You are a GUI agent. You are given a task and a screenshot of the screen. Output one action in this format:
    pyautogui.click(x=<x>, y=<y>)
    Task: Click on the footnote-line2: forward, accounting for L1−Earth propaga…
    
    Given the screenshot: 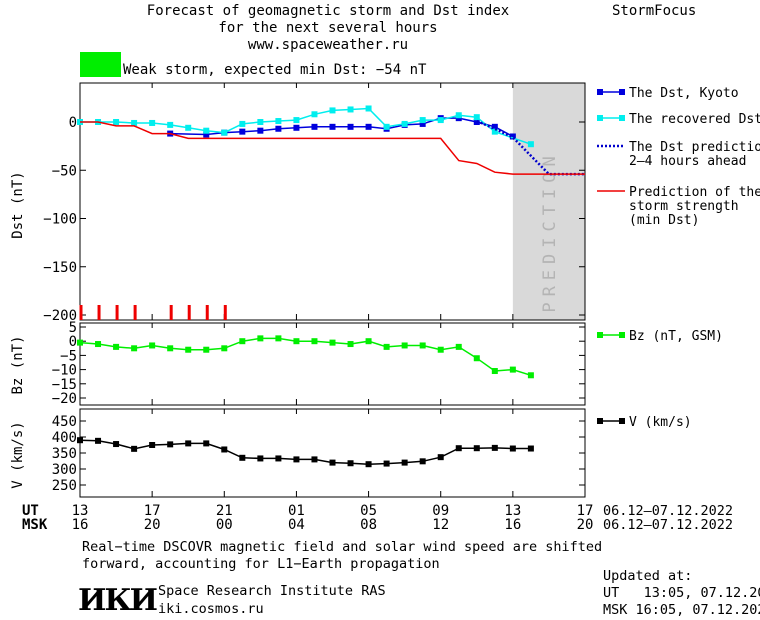 What is the action you would take?
    pyautogui.click(x=261, y=564)
    